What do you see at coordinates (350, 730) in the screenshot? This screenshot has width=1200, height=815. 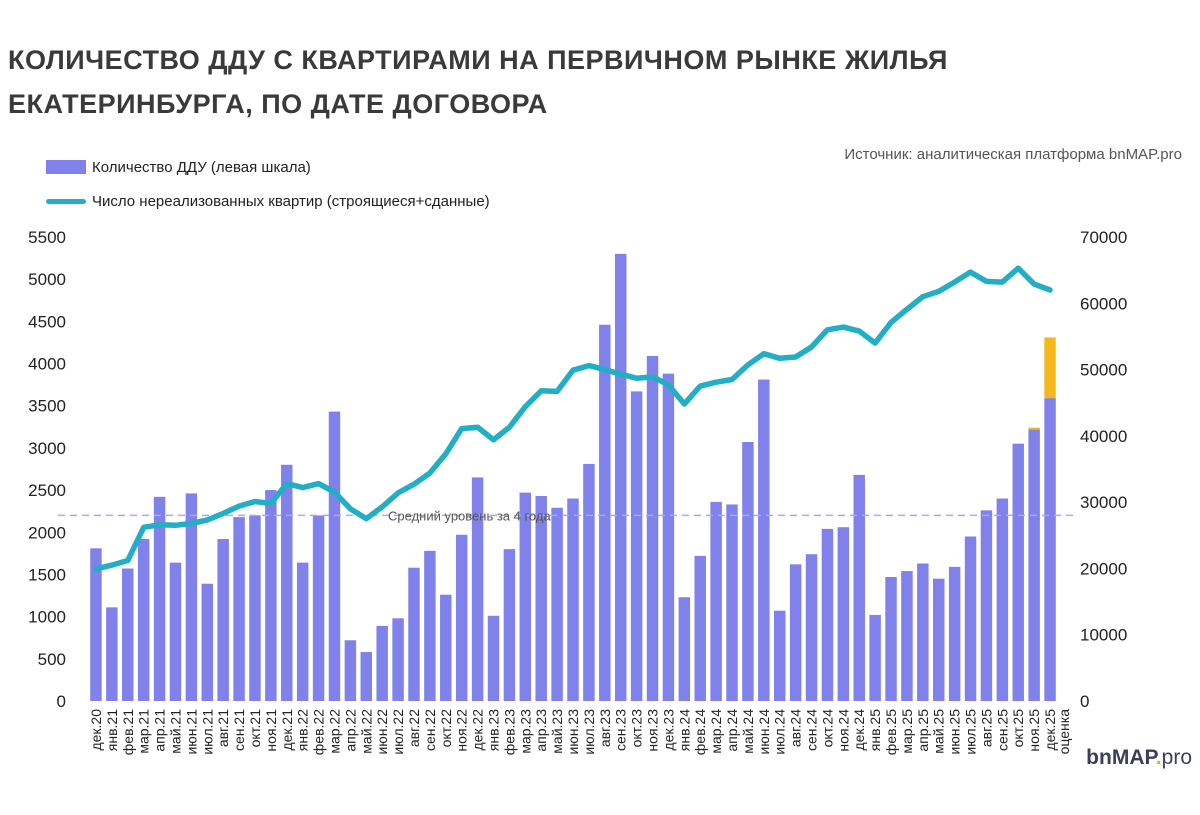 I see `x-axis-tick: апр.22` at bounding box center [350, 730].